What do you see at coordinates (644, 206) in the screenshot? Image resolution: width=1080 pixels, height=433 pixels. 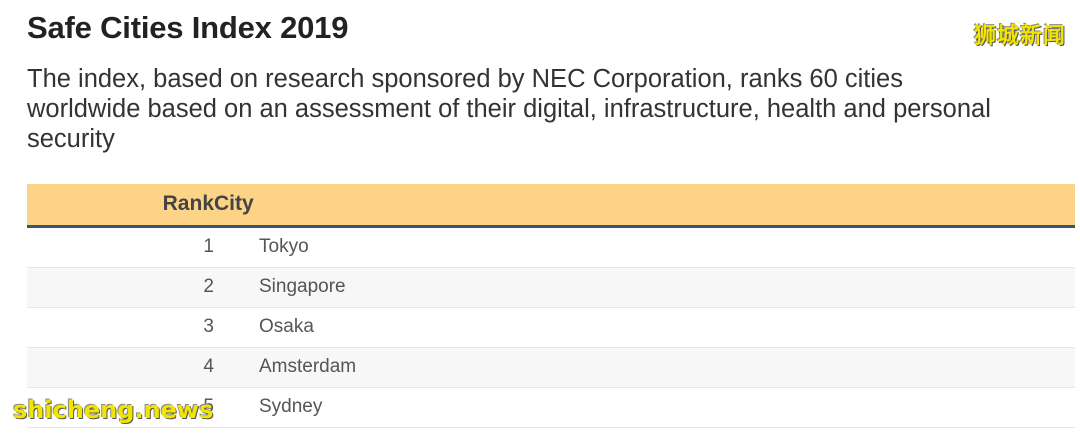 I see `column-header-city: City` at bounding box center [644, 206].